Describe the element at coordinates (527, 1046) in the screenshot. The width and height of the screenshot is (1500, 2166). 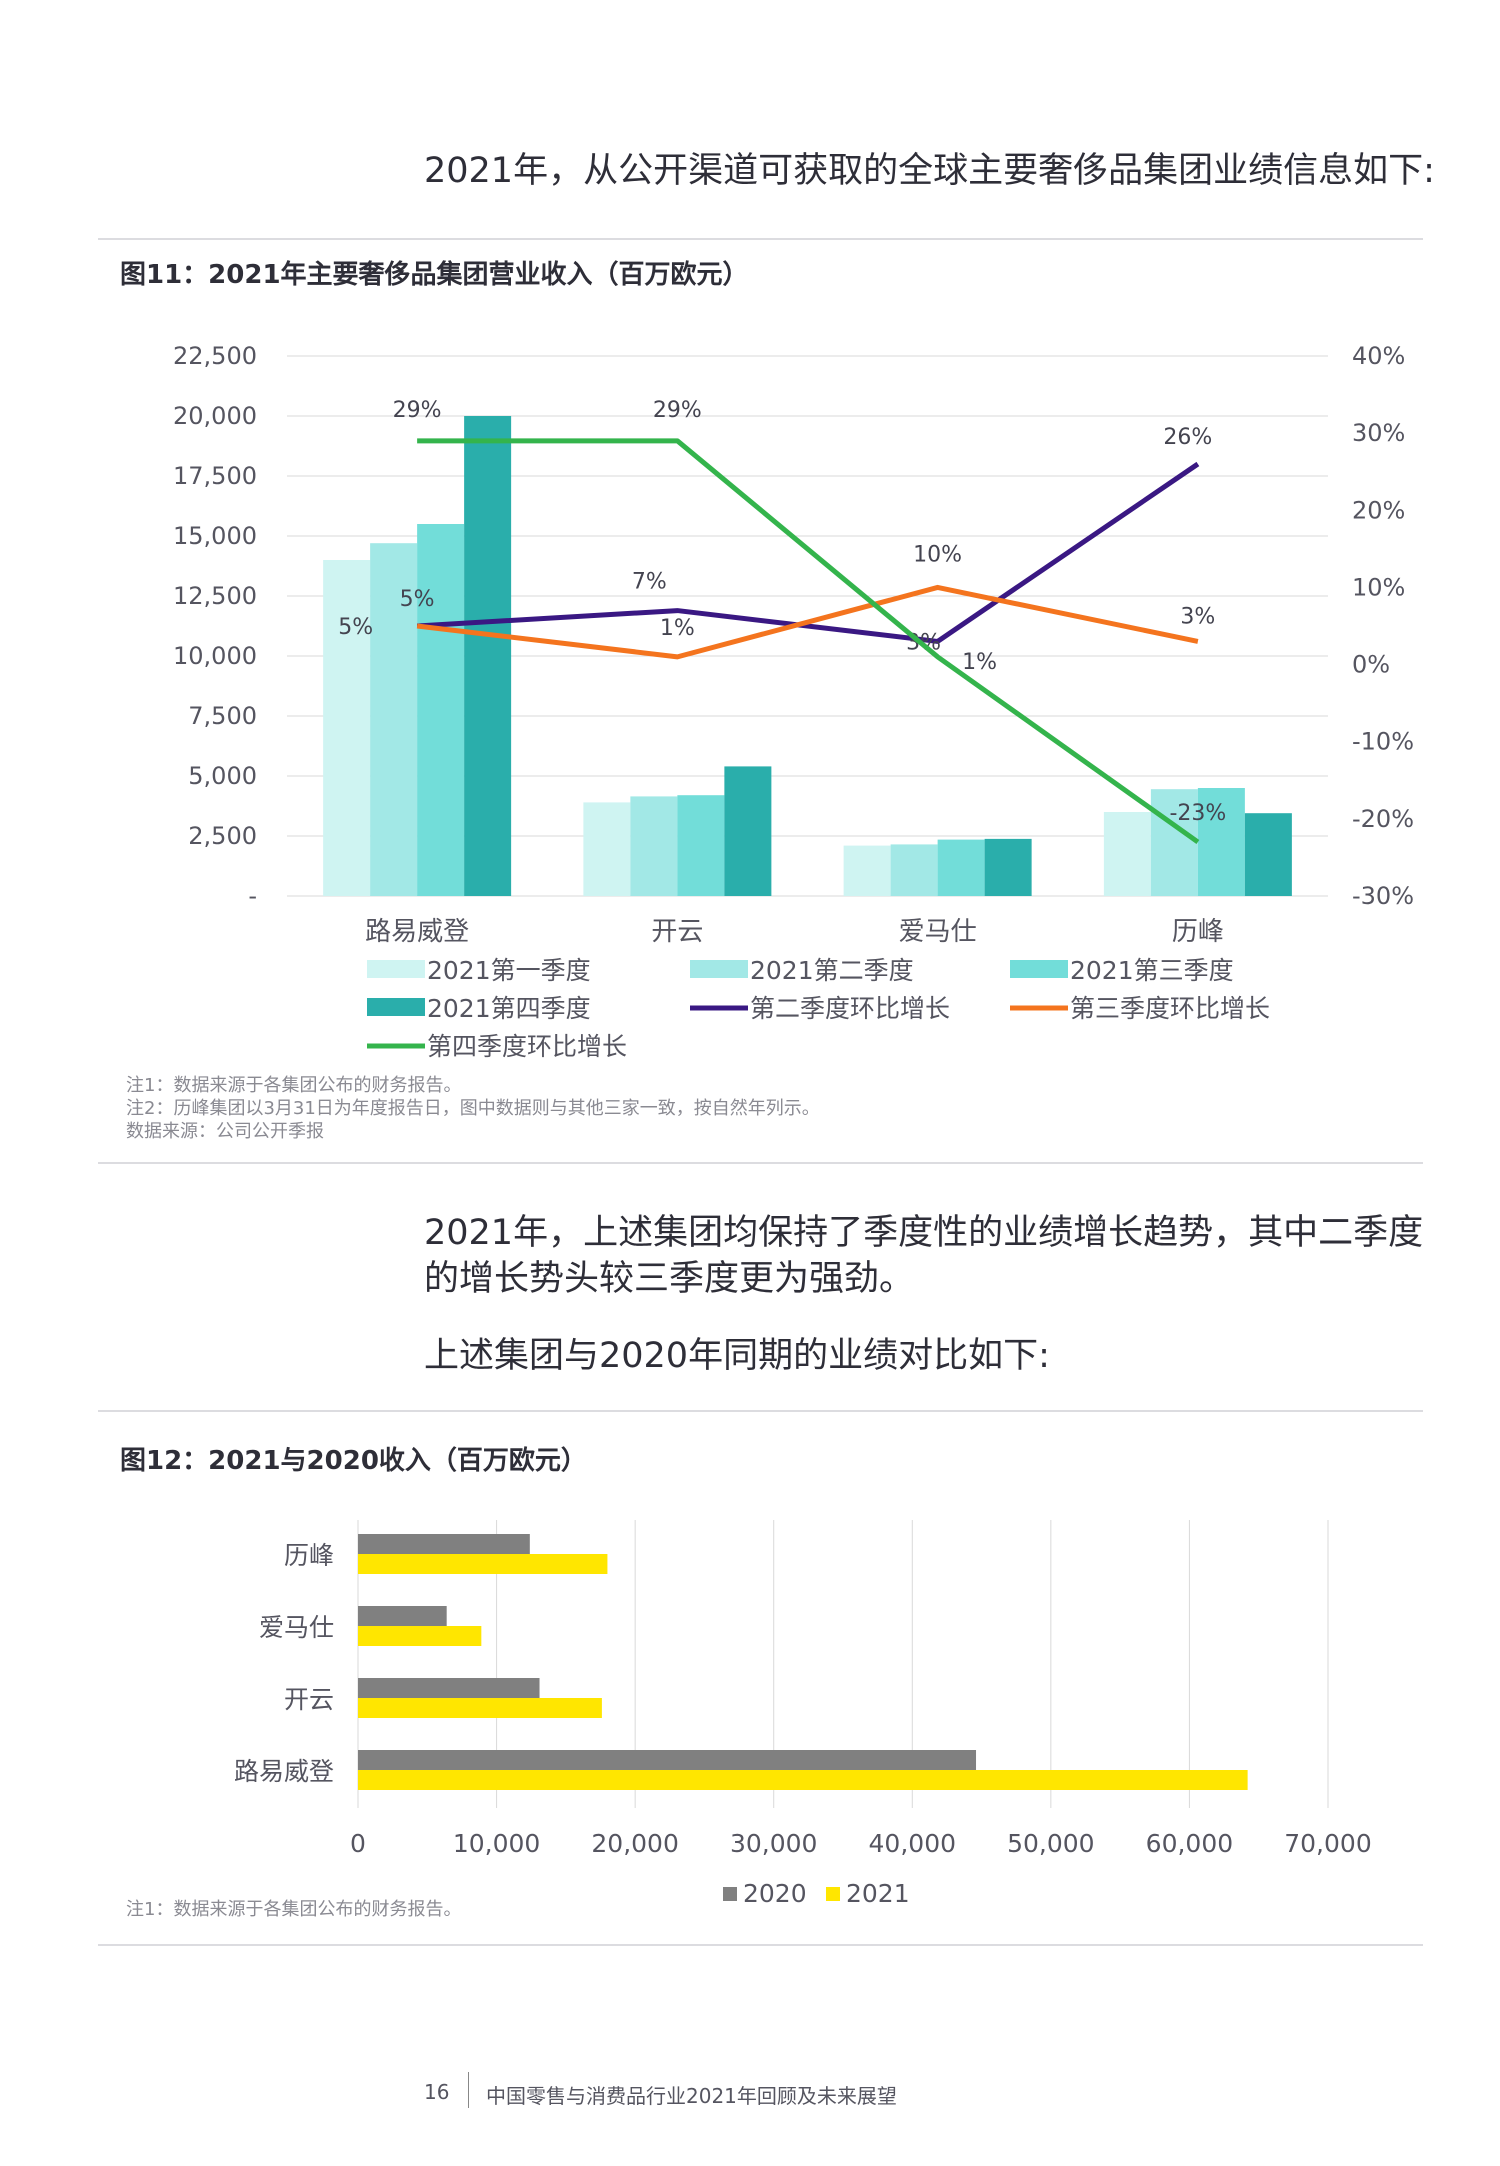
I see `legend-label: 第四季度环比增长` at that location.